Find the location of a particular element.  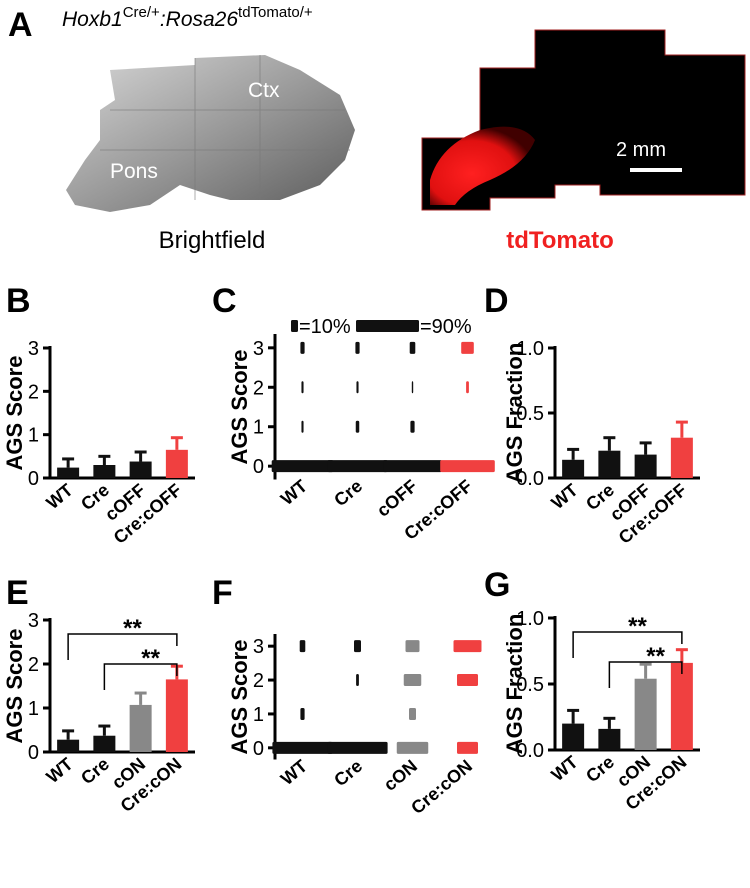

title-superscript: Cre/+ is located at coordinates (141, 12).